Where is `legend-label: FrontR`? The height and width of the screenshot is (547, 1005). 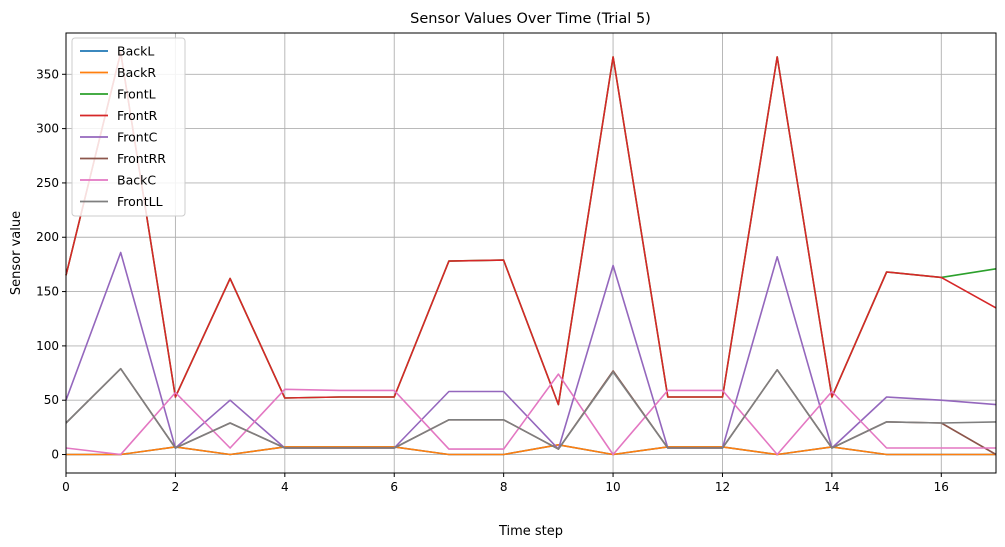 legend-label: FrontR is located at coordinates (137, 115).